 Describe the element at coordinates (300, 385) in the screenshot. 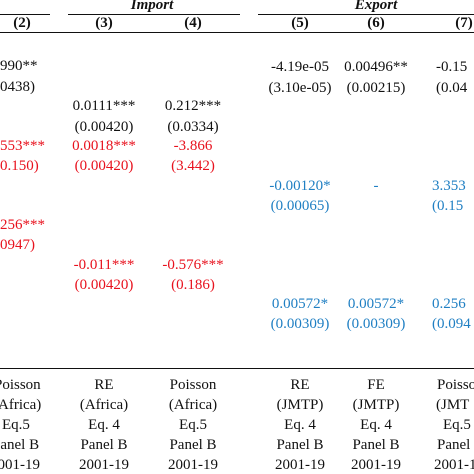

I see `footer-col5-model: RE` at that location.